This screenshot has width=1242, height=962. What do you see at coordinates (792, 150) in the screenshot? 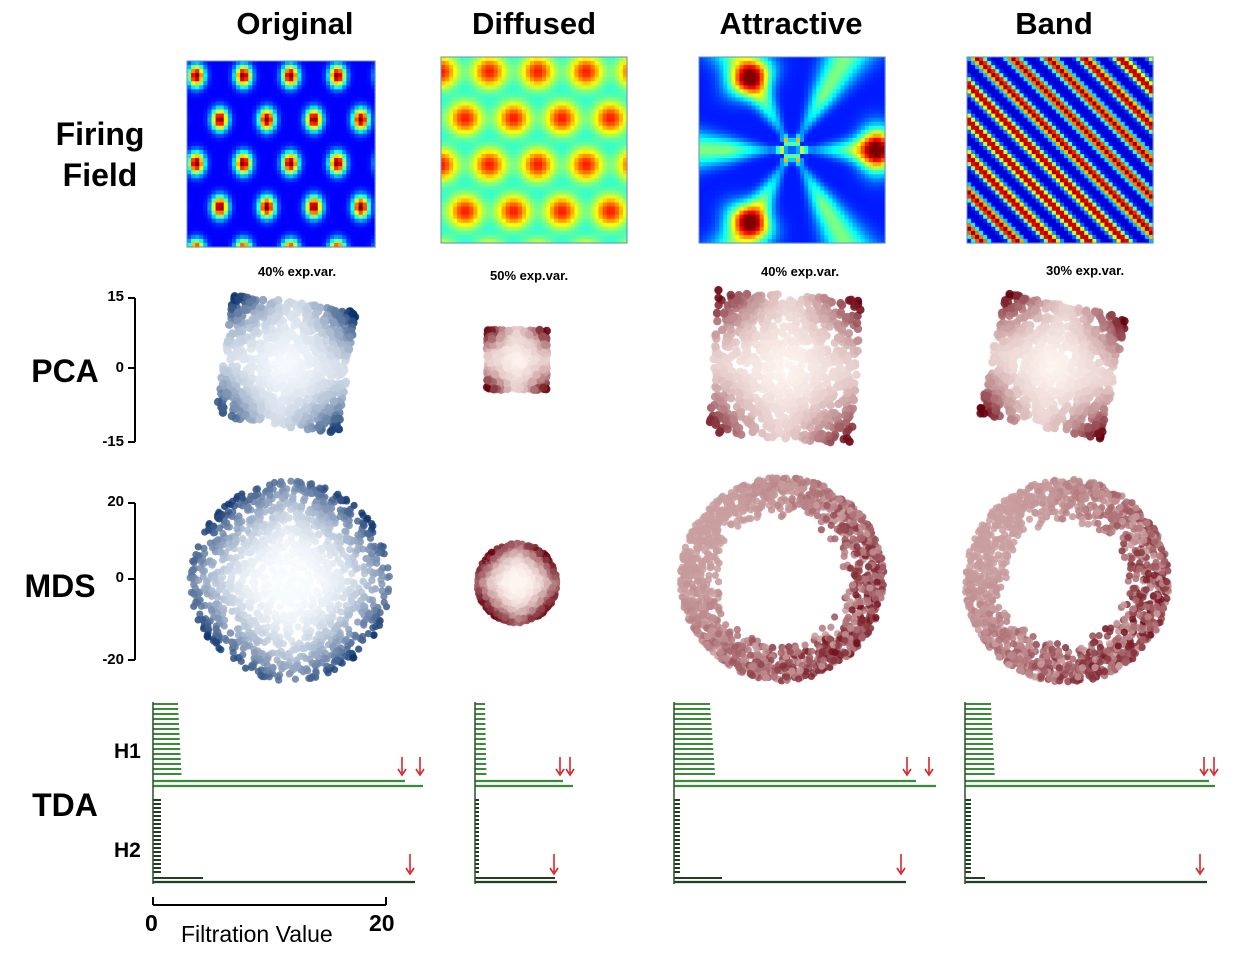
I see `firing-field-attractive` at bounding box center [792, 150].